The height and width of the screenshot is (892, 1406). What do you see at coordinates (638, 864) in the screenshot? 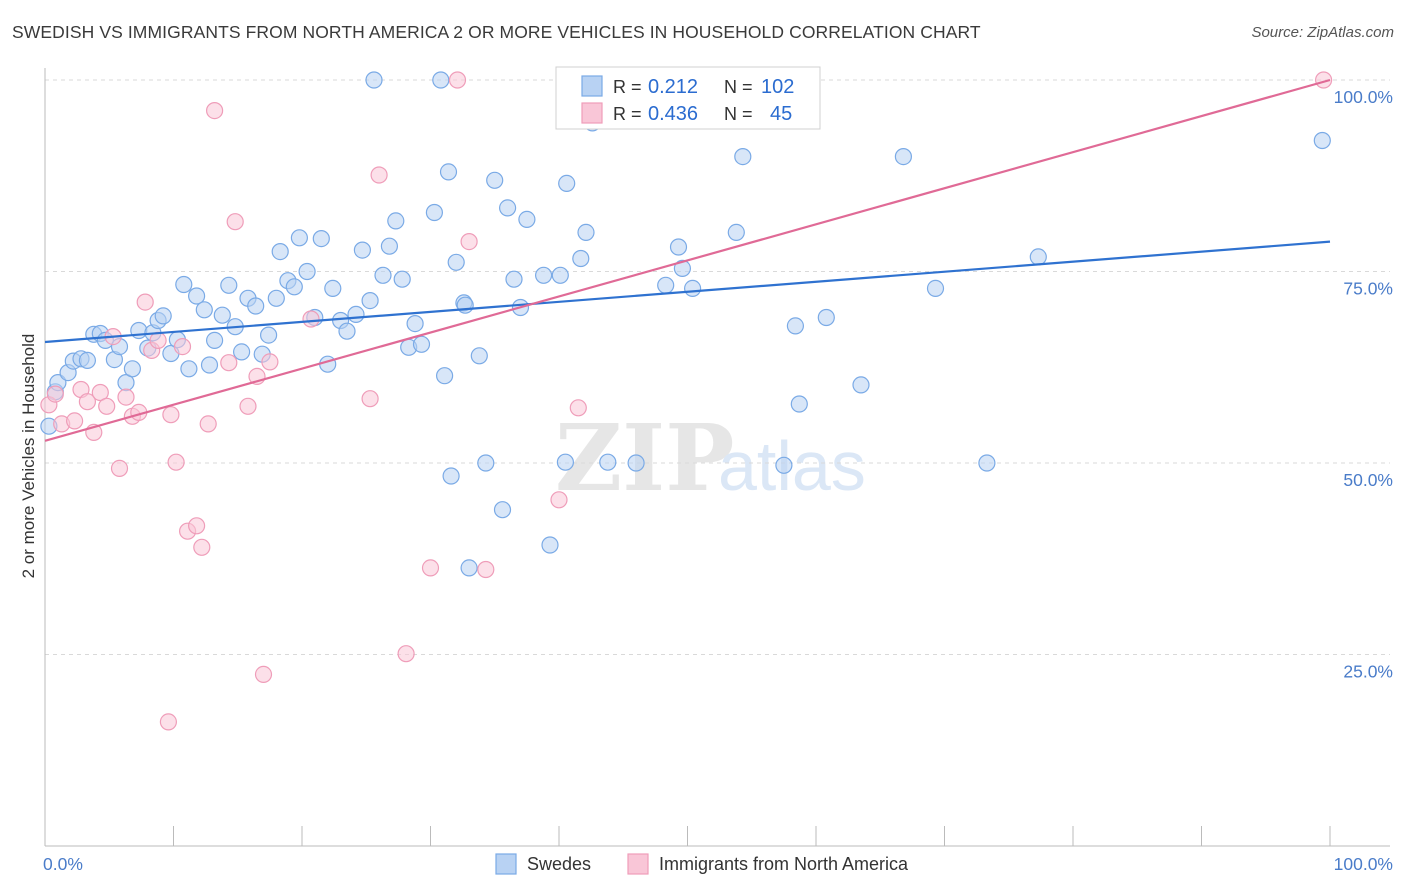
I see `bottom-legend-swatch-immigrants` at bounding box center [638, 864].